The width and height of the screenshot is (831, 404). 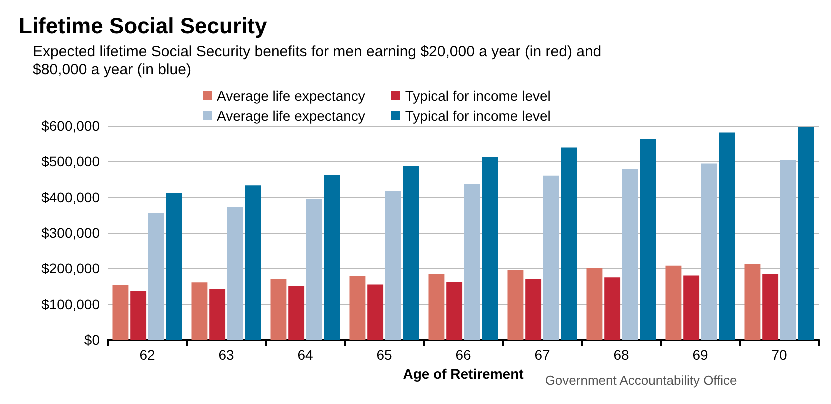 I want to click on x-tick-label: 69, so click(x=700, y=355).